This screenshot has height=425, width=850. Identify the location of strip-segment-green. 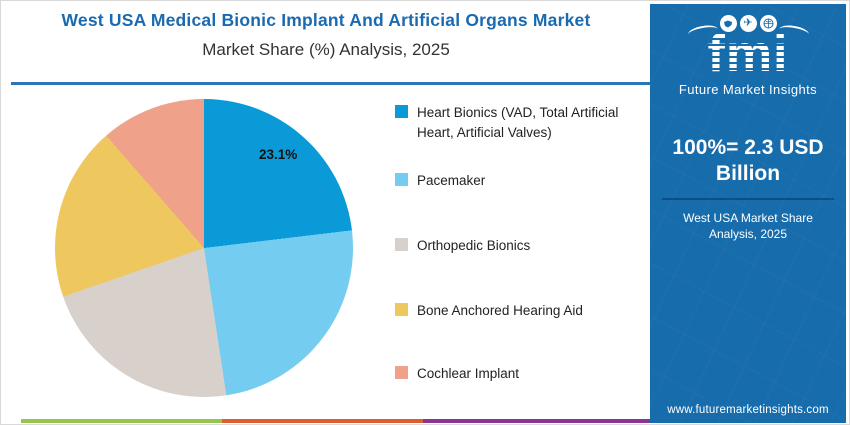
(121, 421).